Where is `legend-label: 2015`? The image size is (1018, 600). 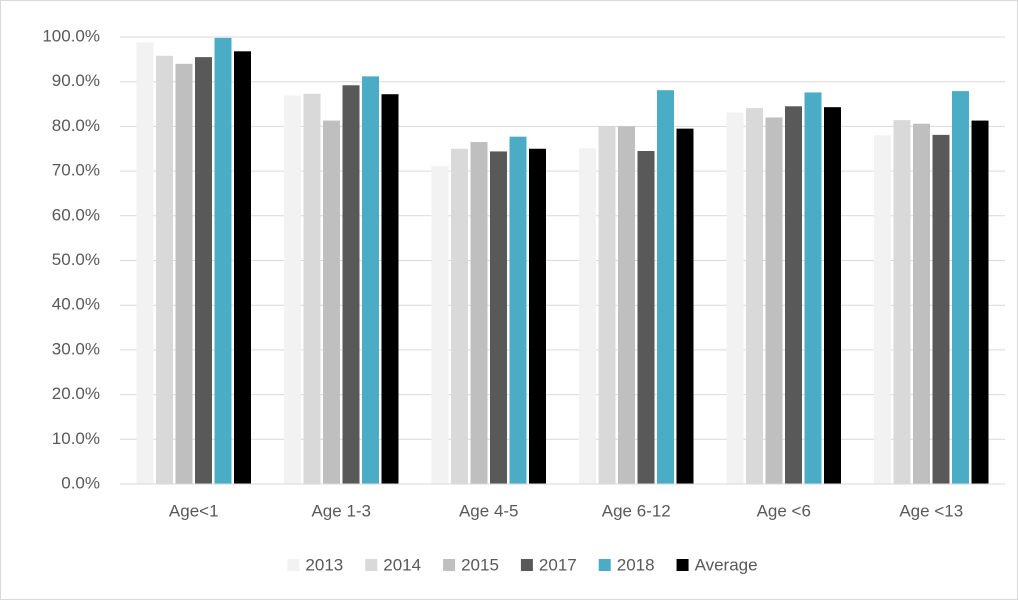
legend-label: 2015 is located at coordinates (480, 564).